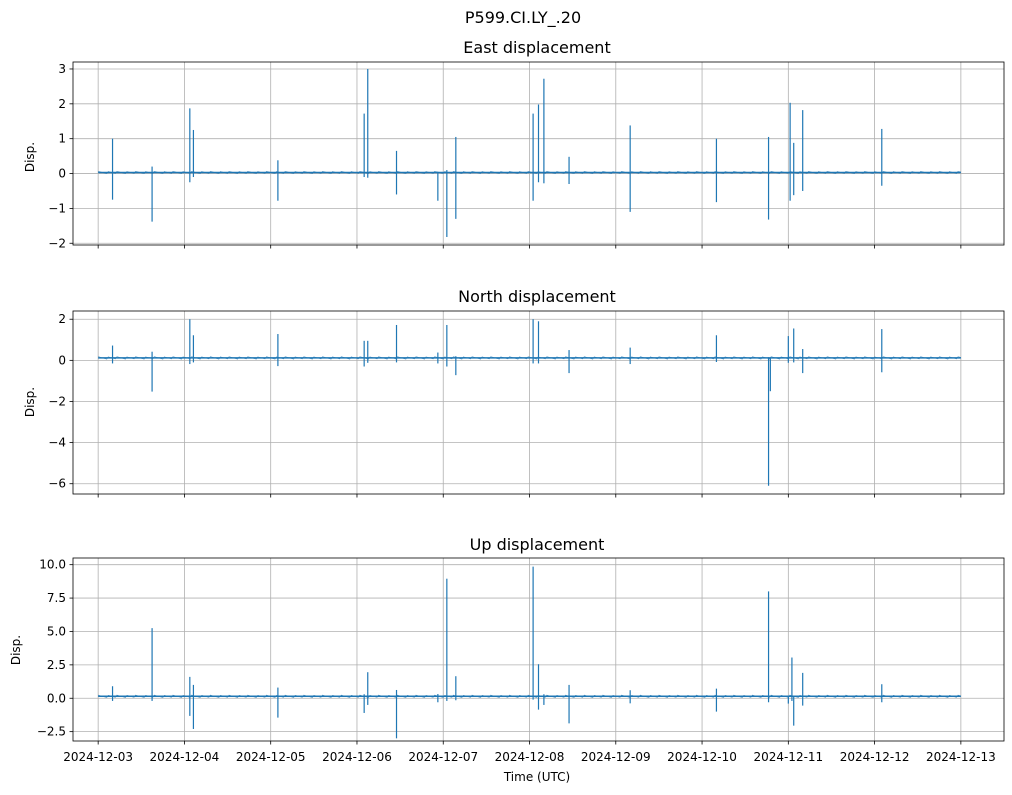  Describe the element at coordinates (56, 698) in the screenshot. I see `up-ytick-label: 0.0` at that location.